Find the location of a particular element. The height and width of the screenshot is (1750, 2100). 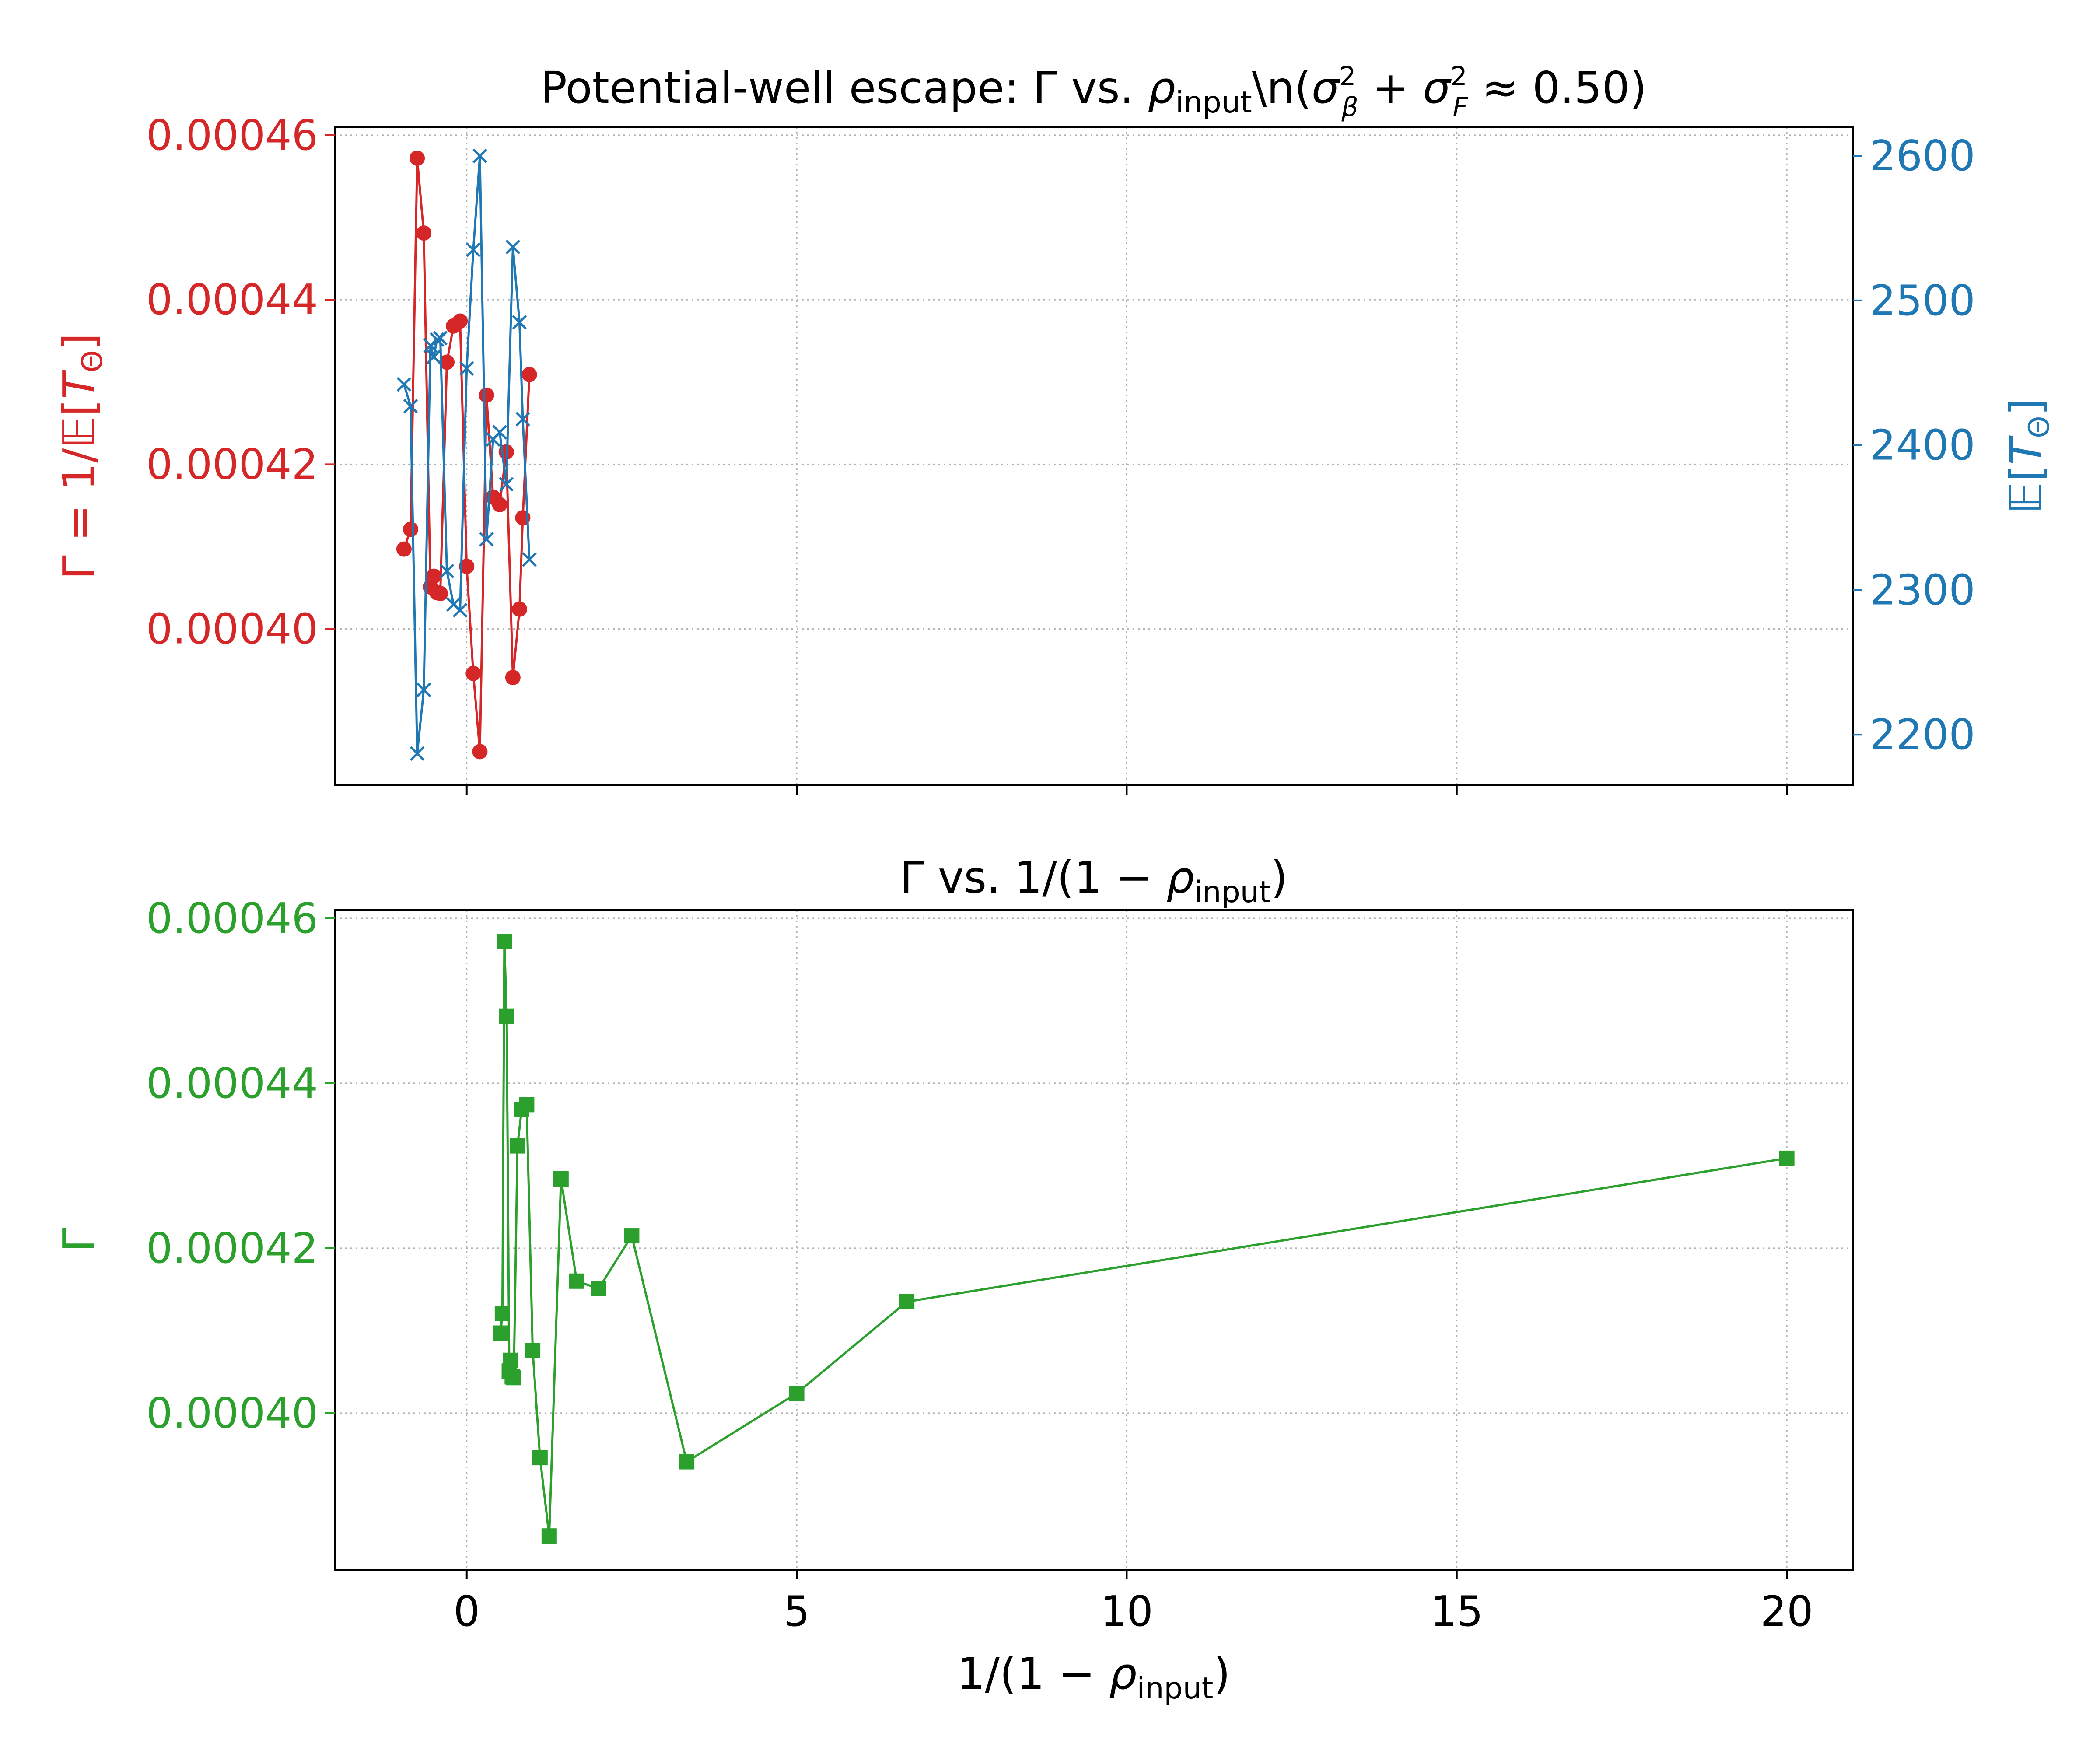

y-left-tick-label: 0.00040 is located at coordinates (232, 630).